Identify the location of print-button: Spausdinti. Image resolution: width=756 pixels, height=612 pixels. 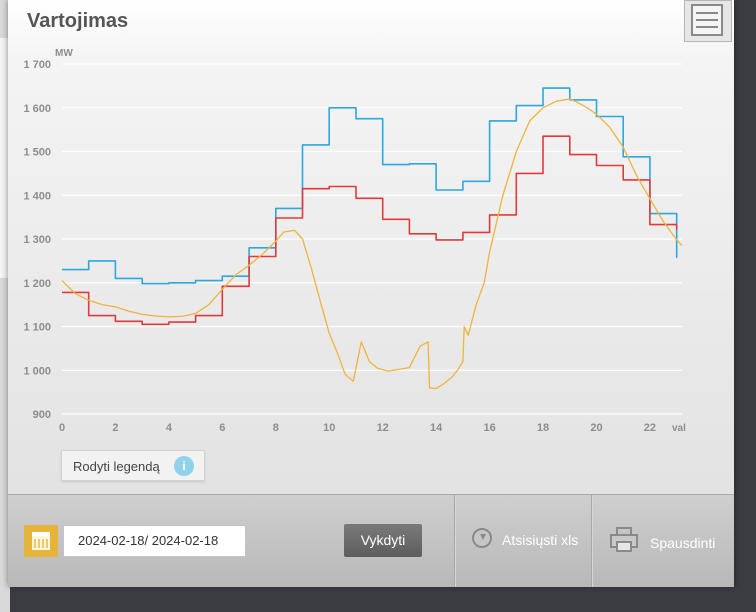
(668, 541).